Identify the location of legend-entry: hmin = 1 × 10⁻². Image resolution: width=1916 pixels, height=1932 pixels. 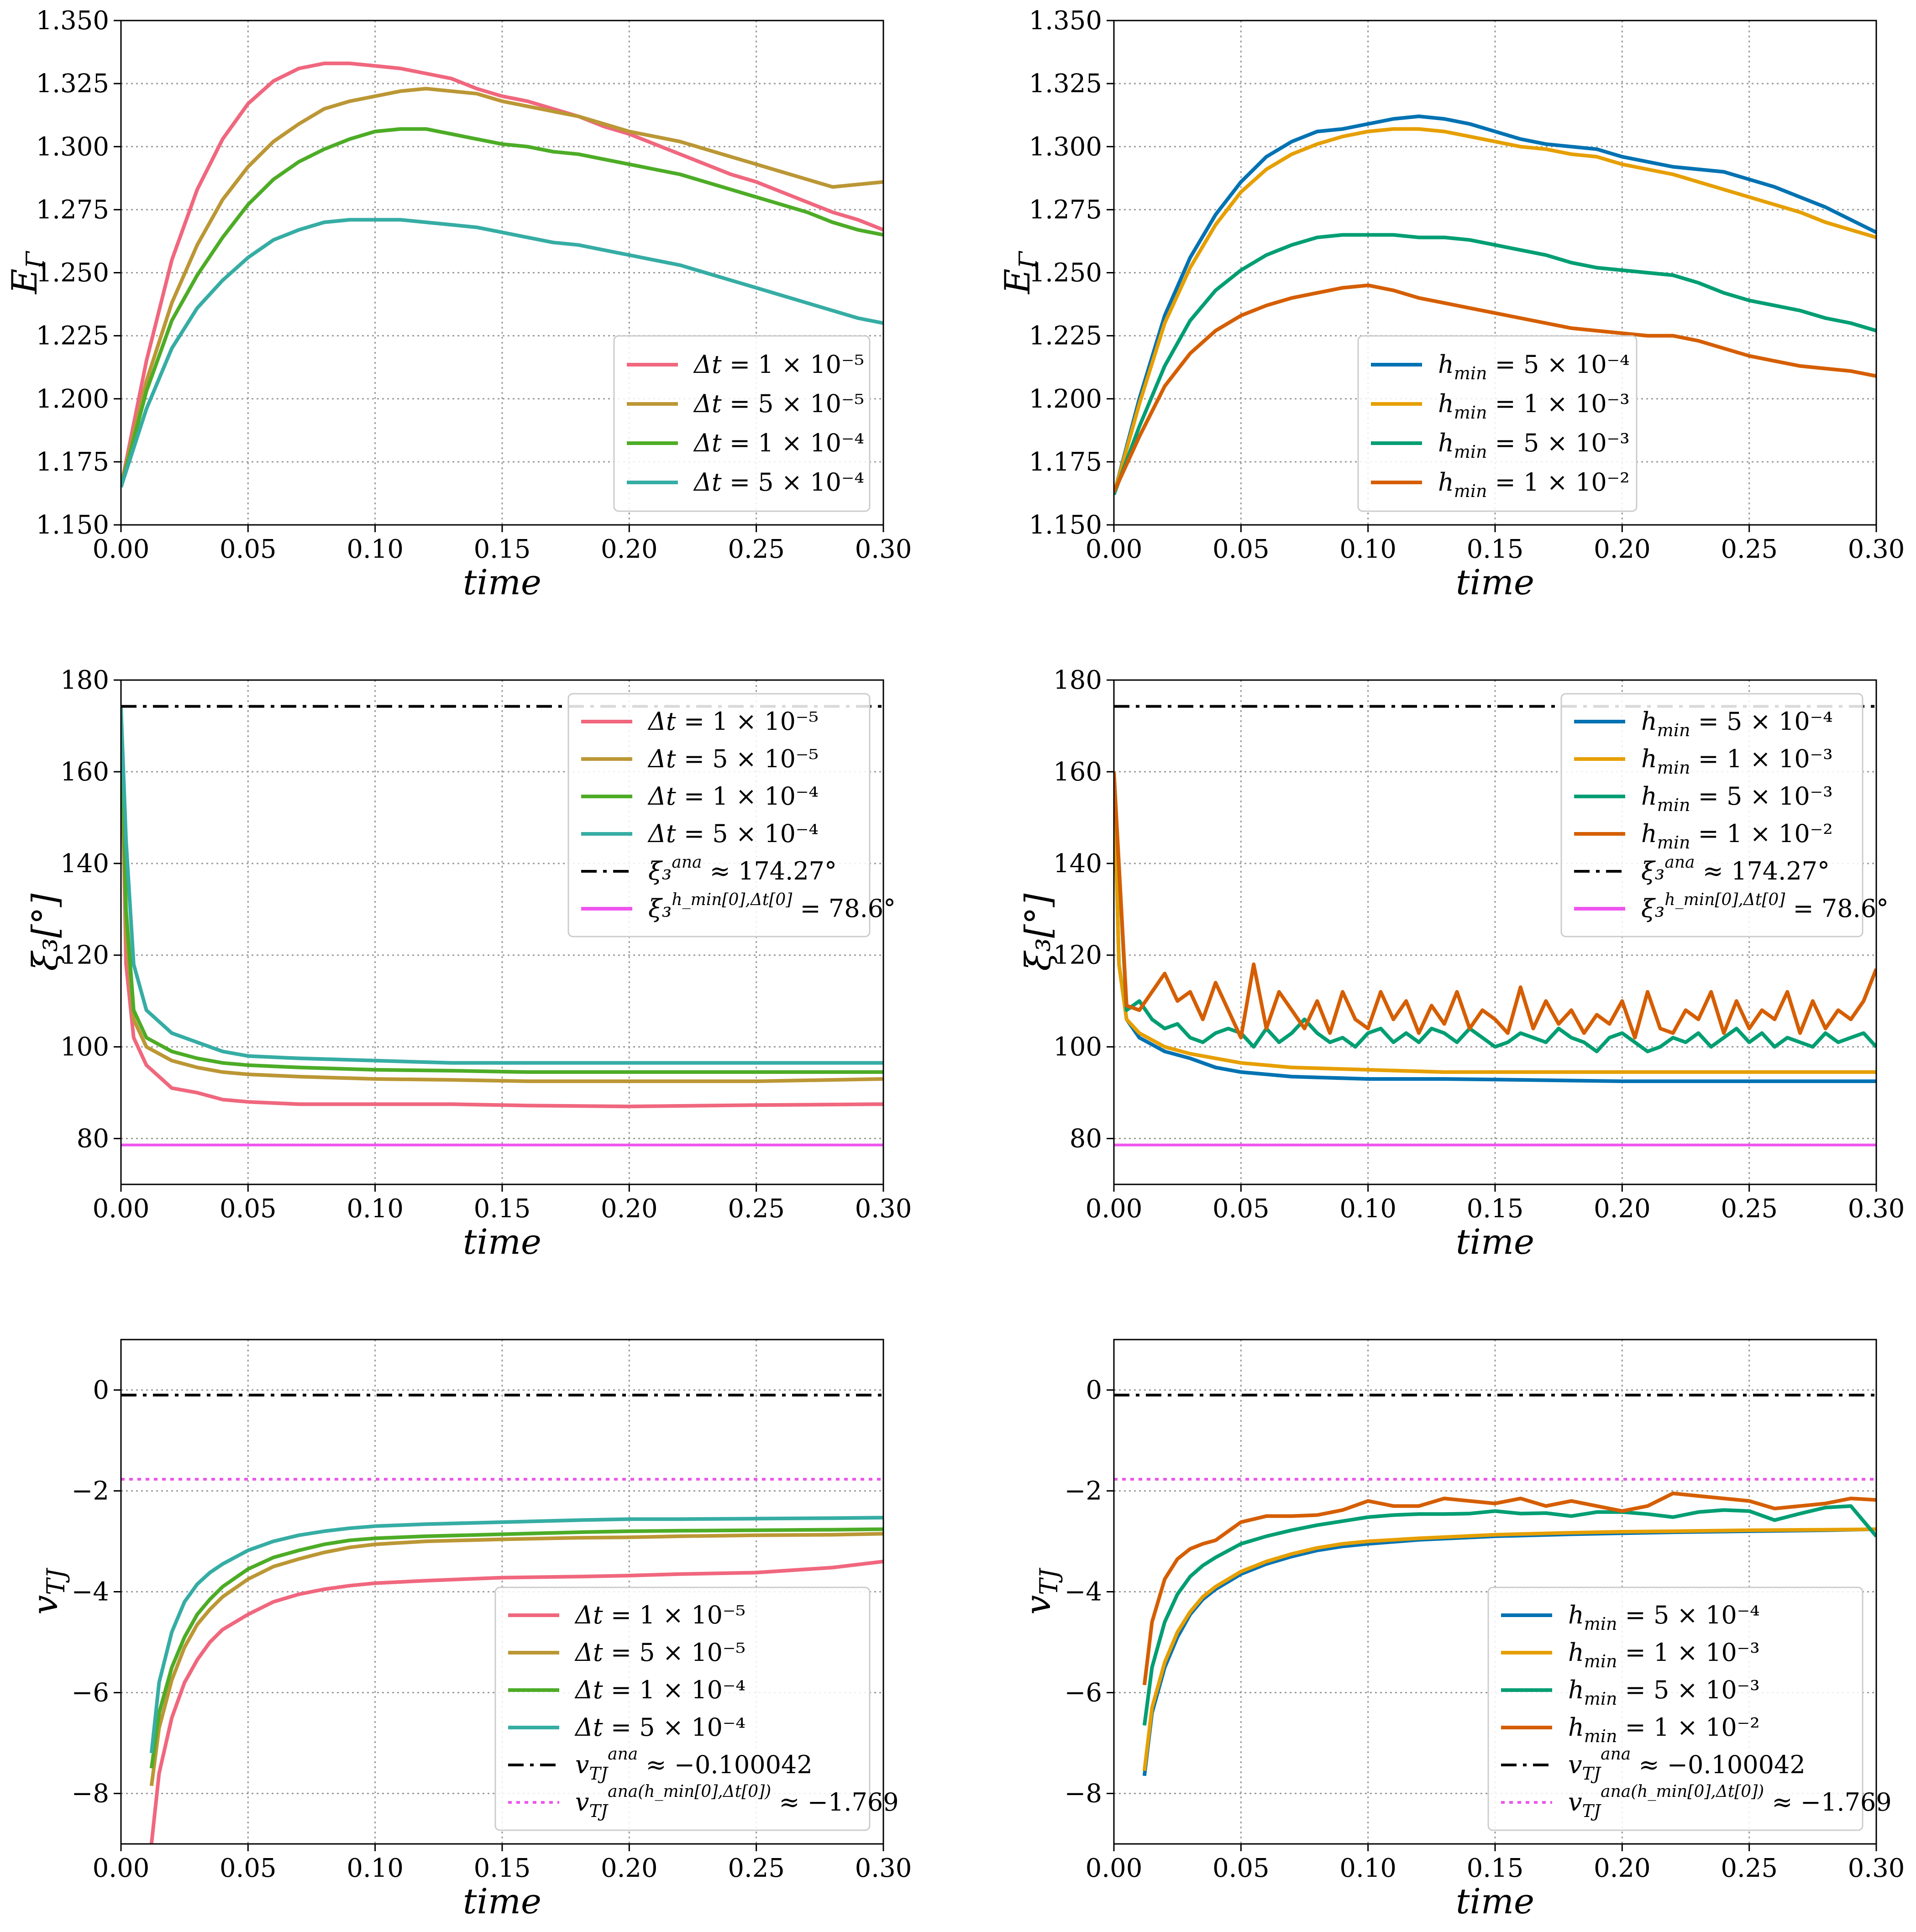
(1664, 1729).